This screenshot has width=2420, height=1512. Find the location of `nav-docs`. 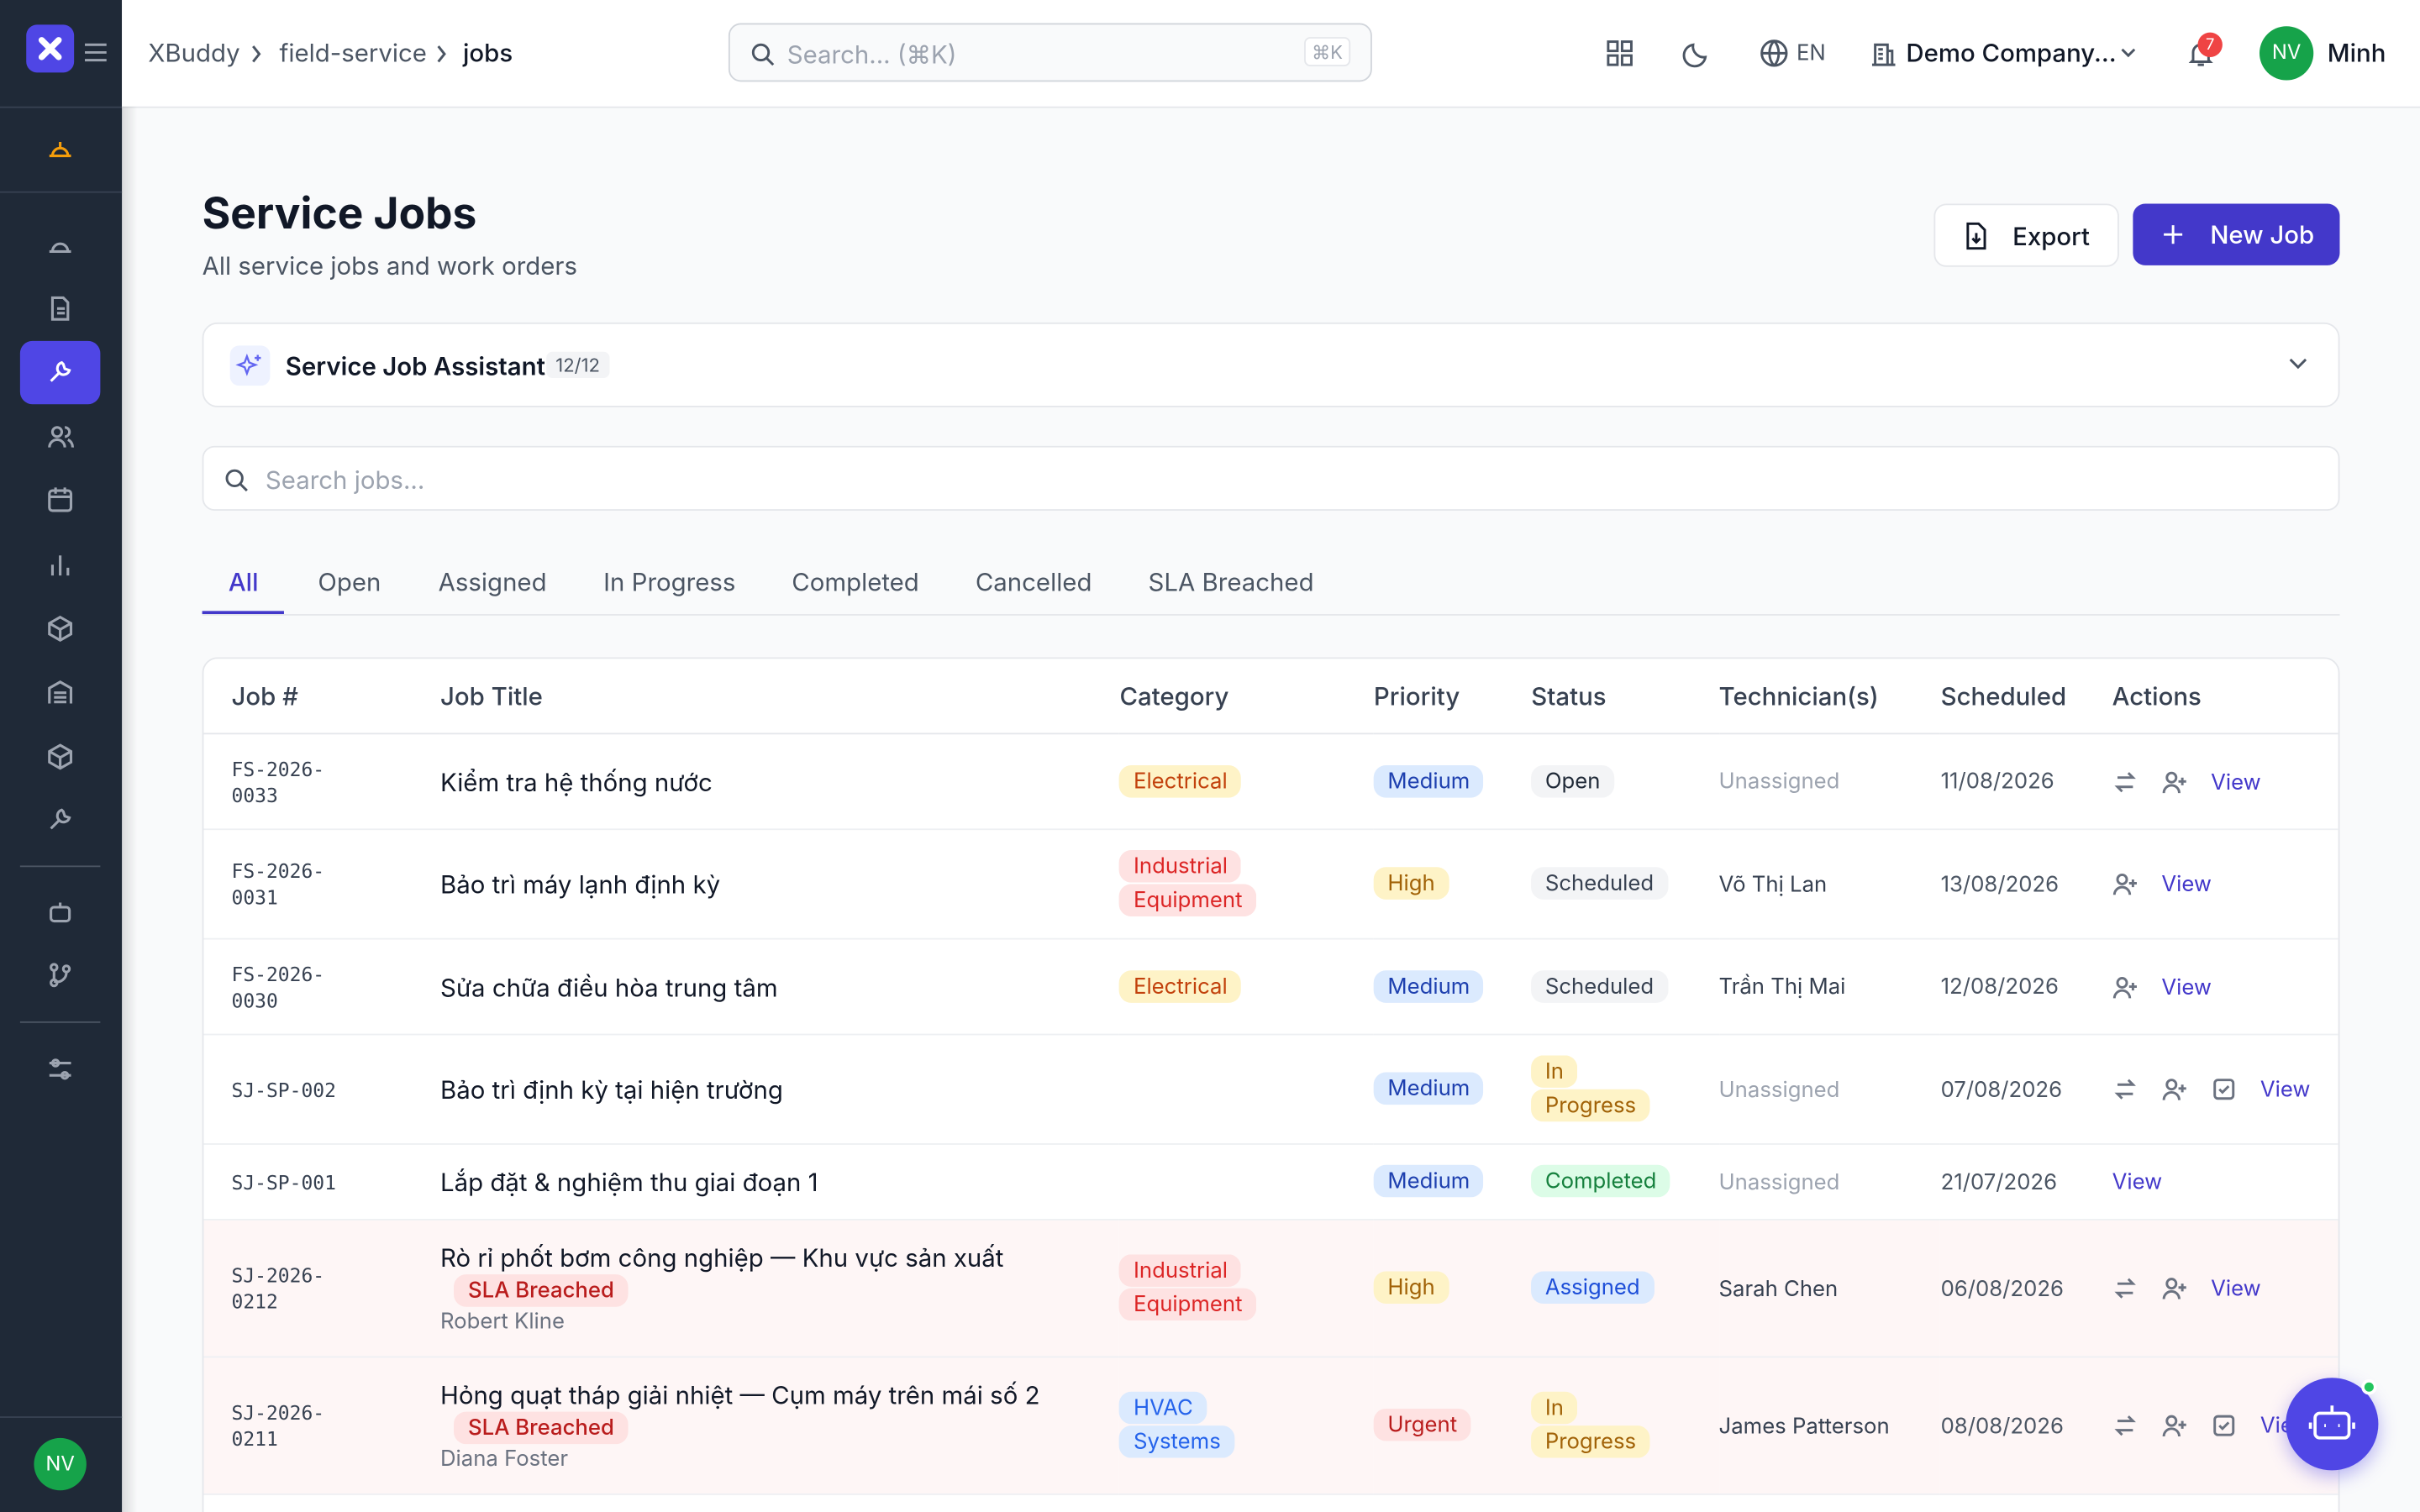

nav-docs is located at coordinates (60, 308).